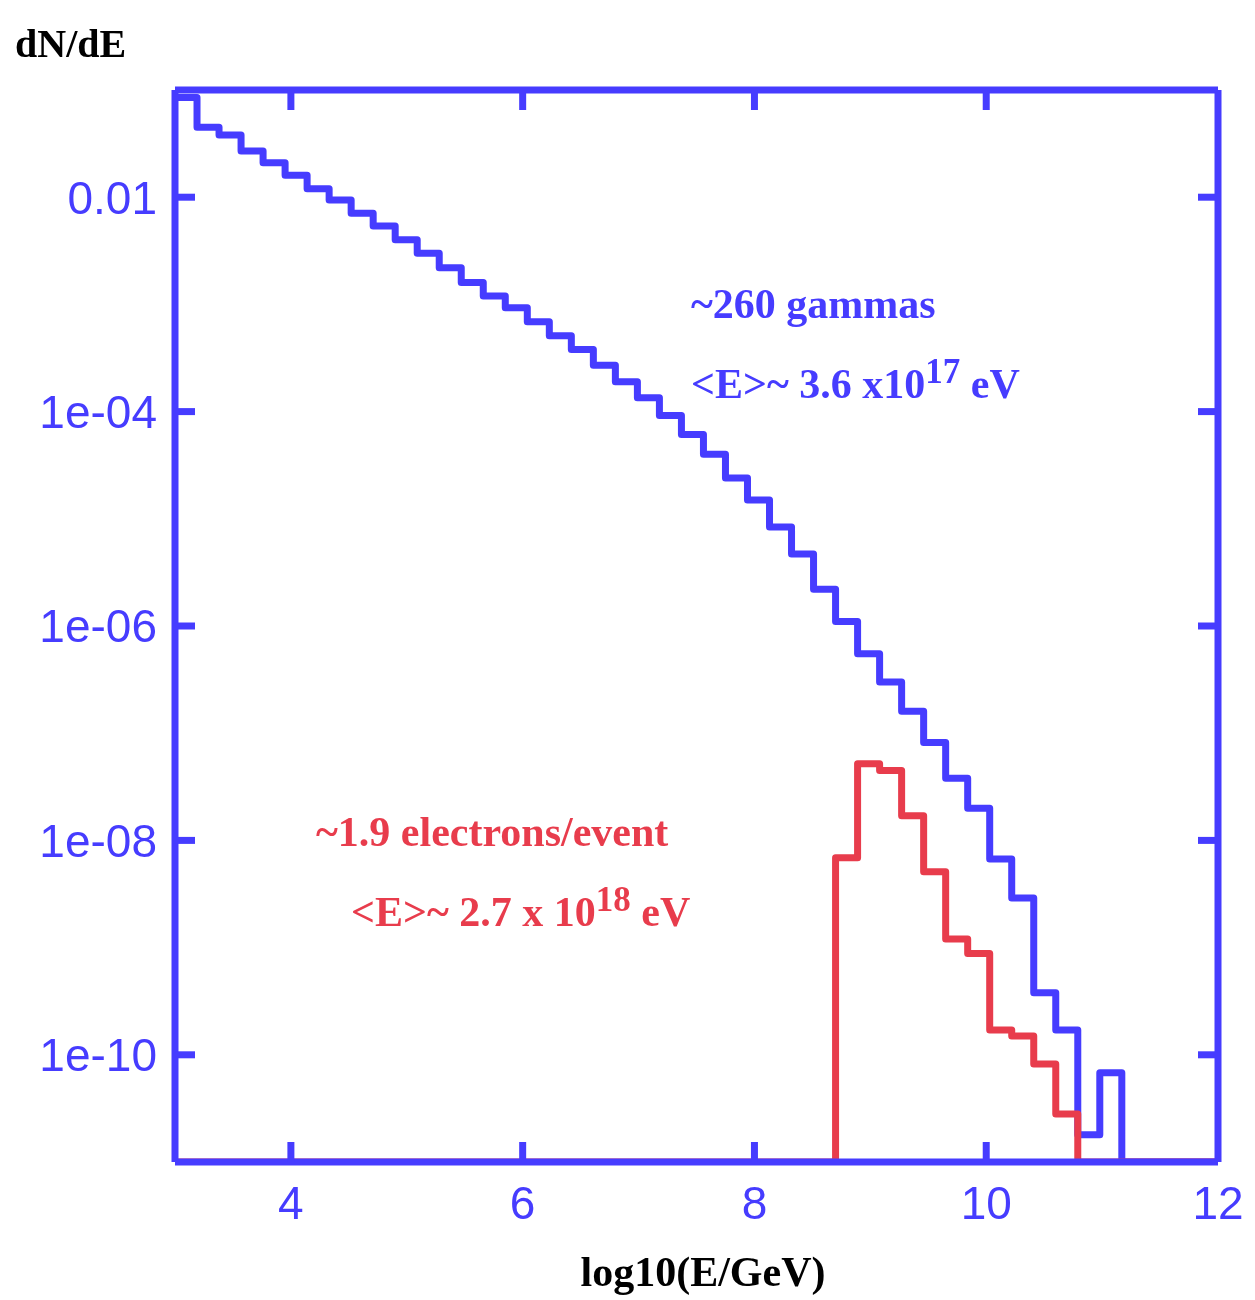 The width and height of the screenshot is (1255, 1300). What do you see at coordinates (520, 908) in the screenshot?
I see `annotation: <E>~ 2.7 x 10$^{18}$ eV` at bounding box center [520, 908].